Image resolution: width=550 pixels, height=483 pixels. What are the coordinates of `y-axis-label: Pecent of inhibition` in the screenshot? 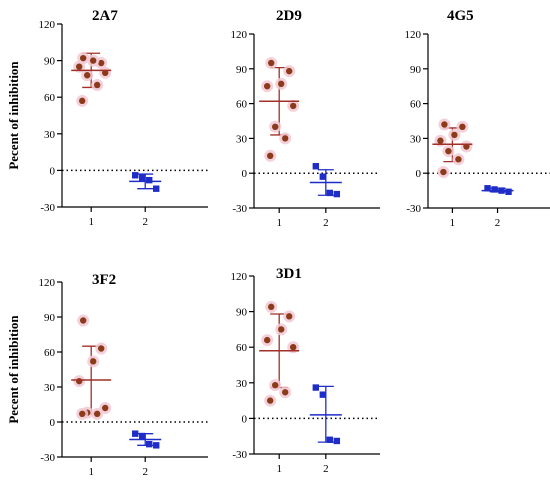 It's located at (13, 115).